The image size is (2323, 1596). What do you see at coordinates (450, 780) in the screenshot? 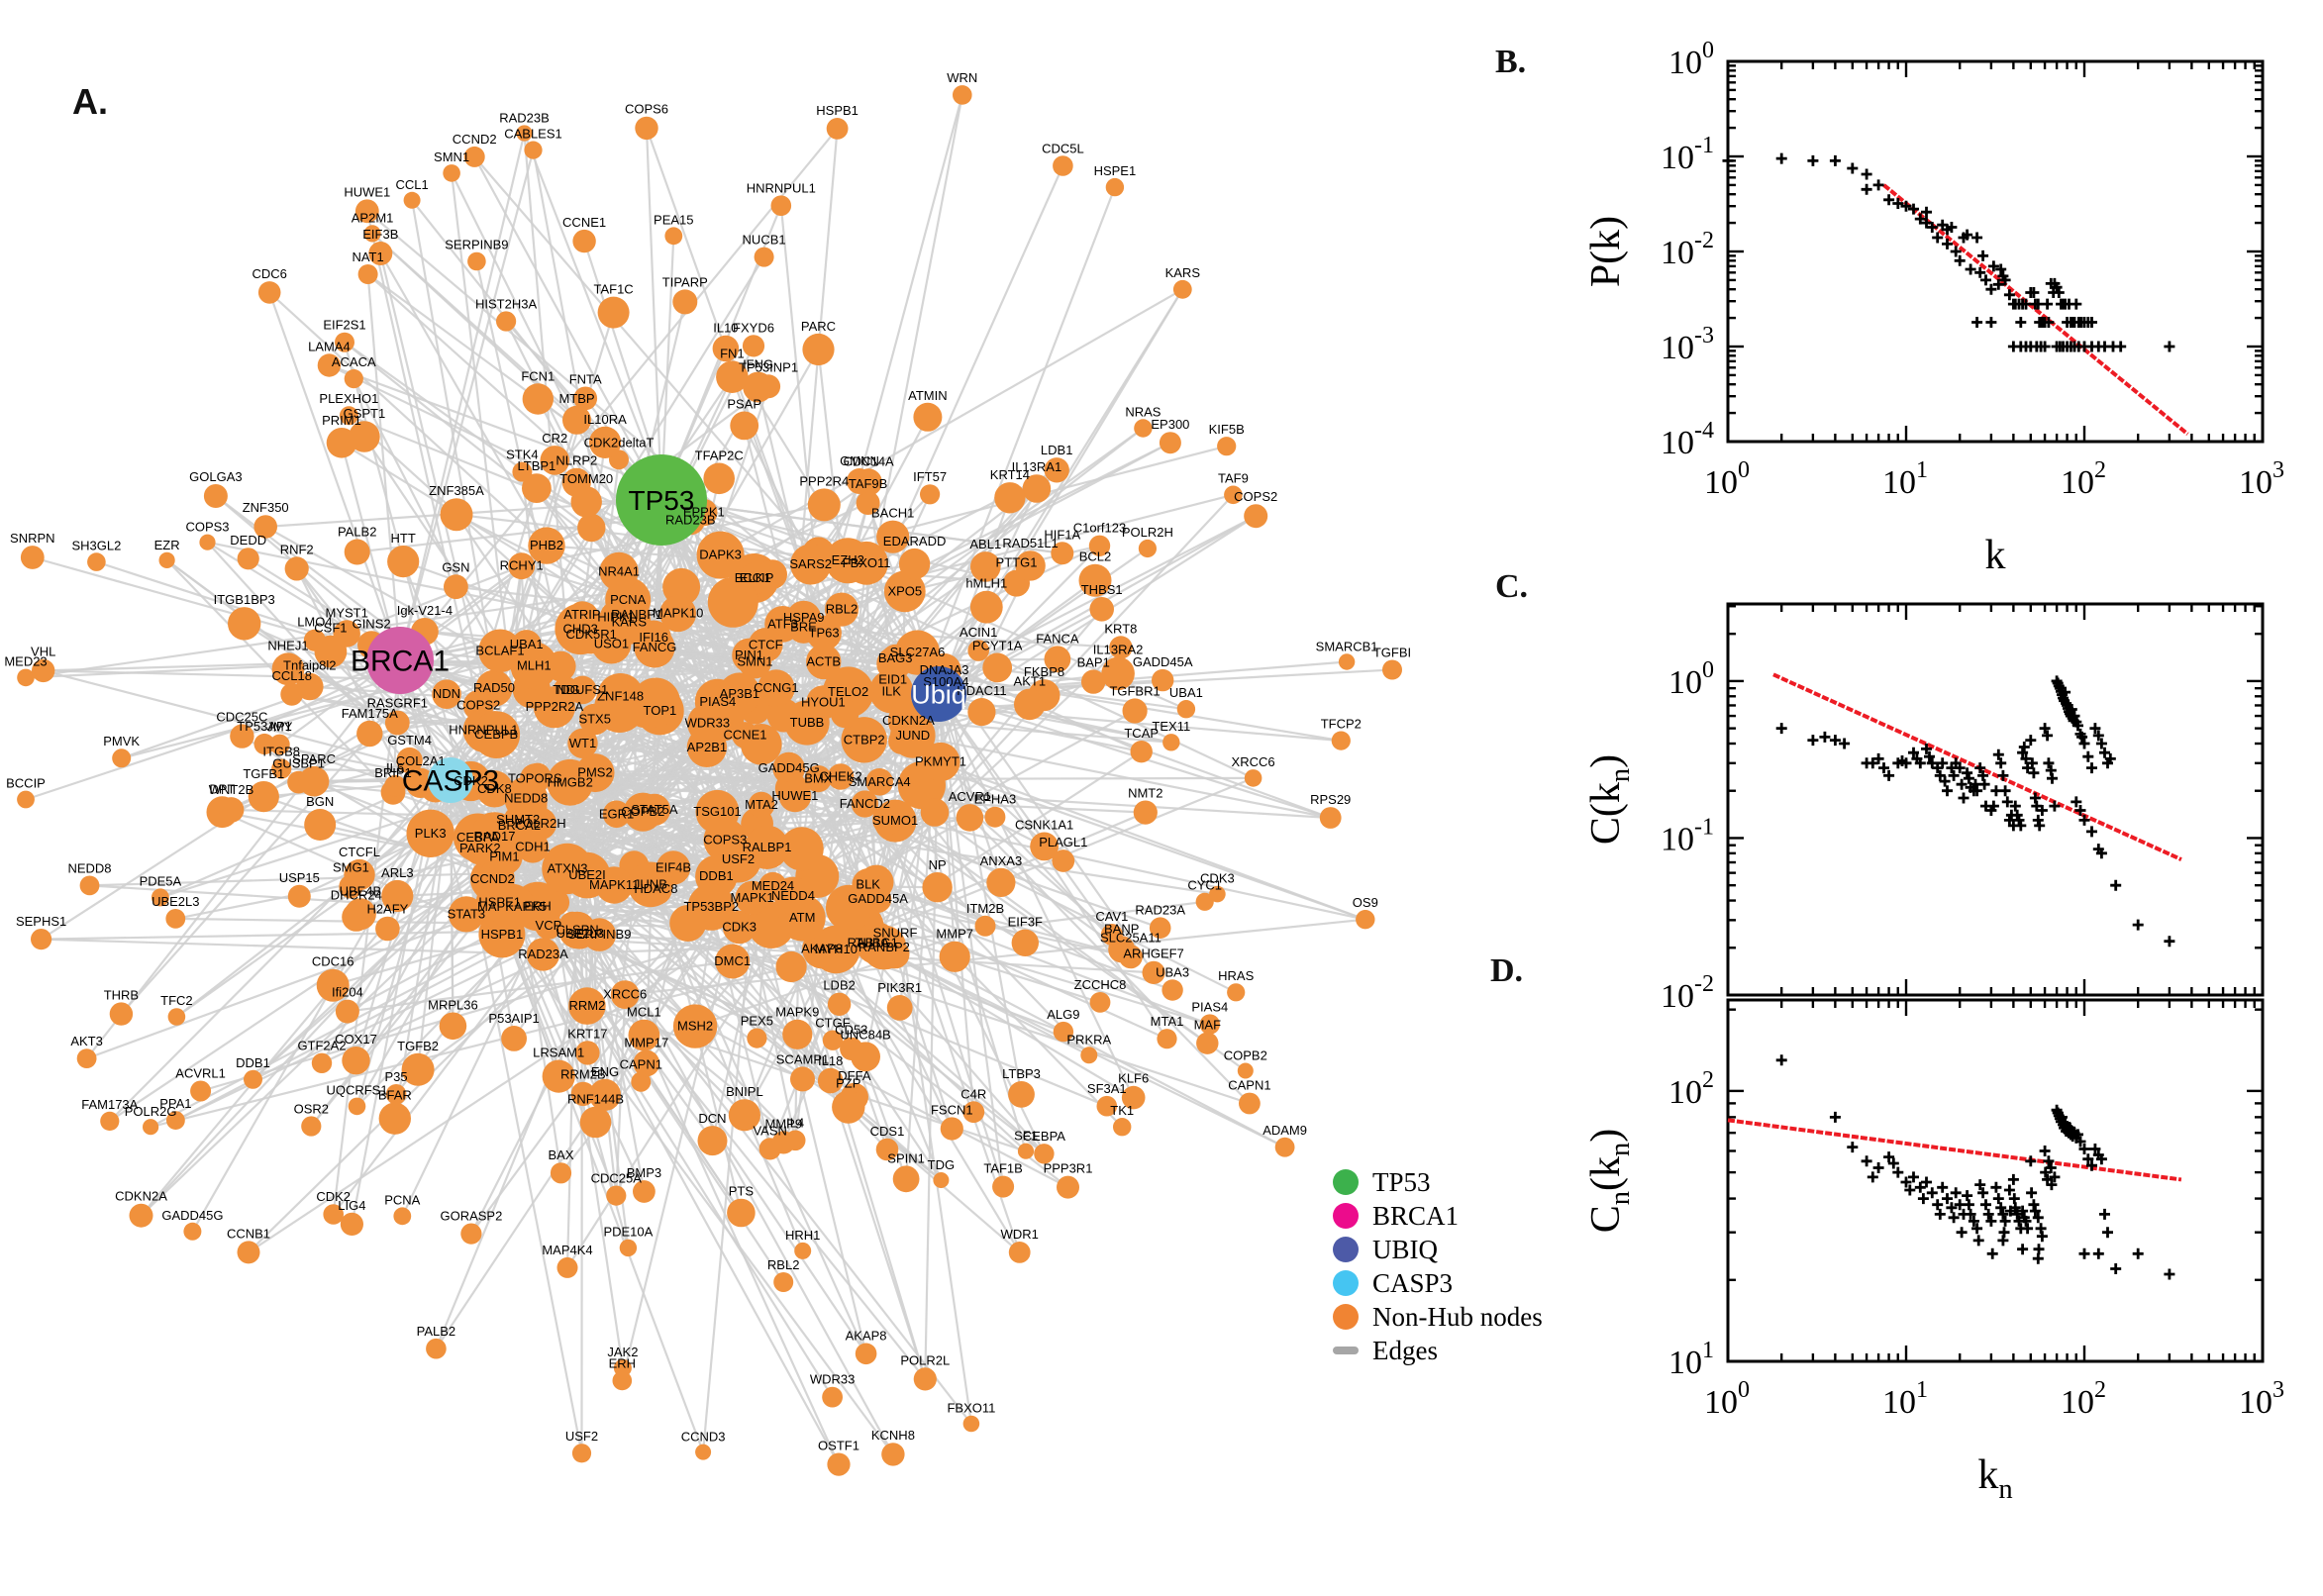
I see `hub-node-casp3` at bounding box center [450, 780].